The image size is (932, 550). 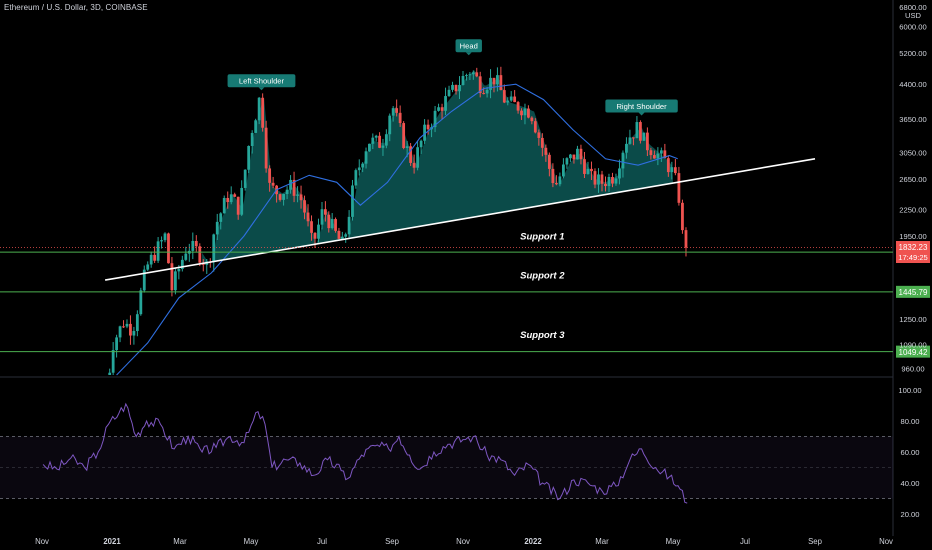 I want to click on price-axis-tick: 1250.00, so click(x=912, y=319).